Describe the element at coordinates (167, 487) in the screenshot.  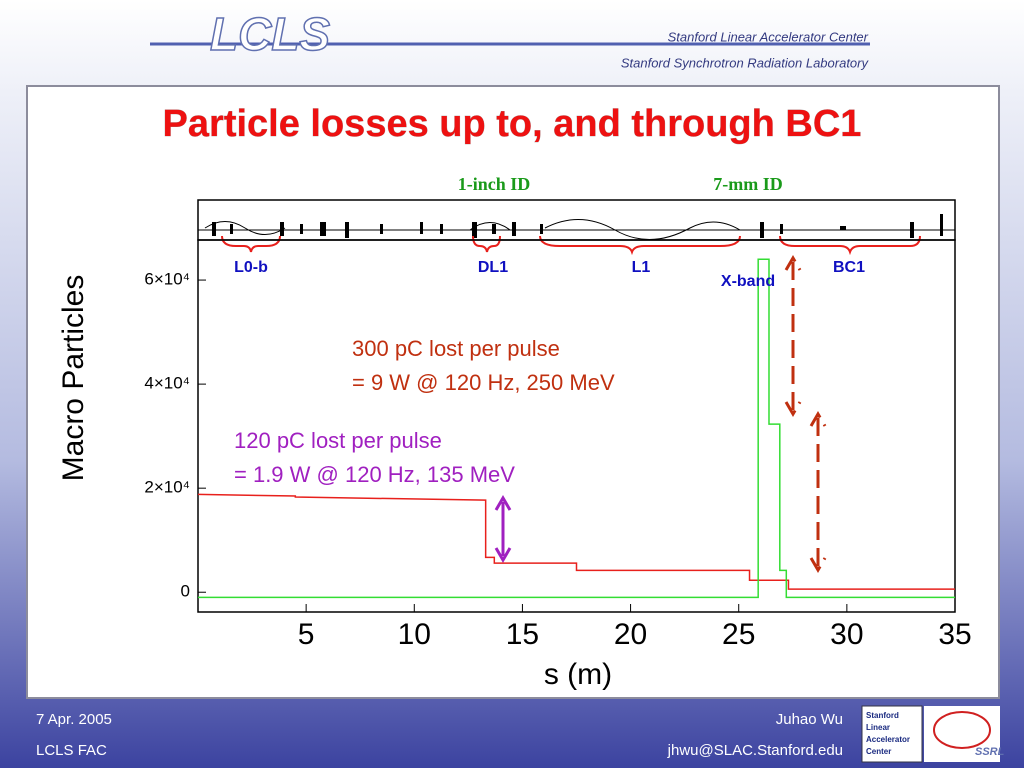
I see `y-tick-label: 2×10⁴` at that location.